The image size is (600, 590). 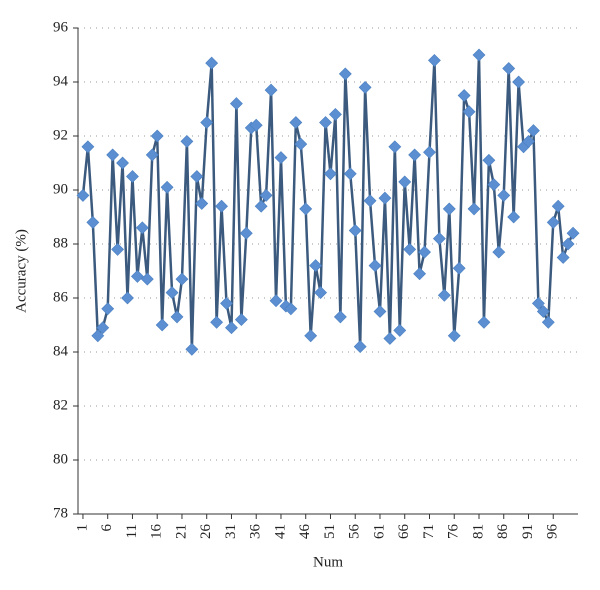 I want to click on x-tick-label: 31, so click(x=231, y=531).